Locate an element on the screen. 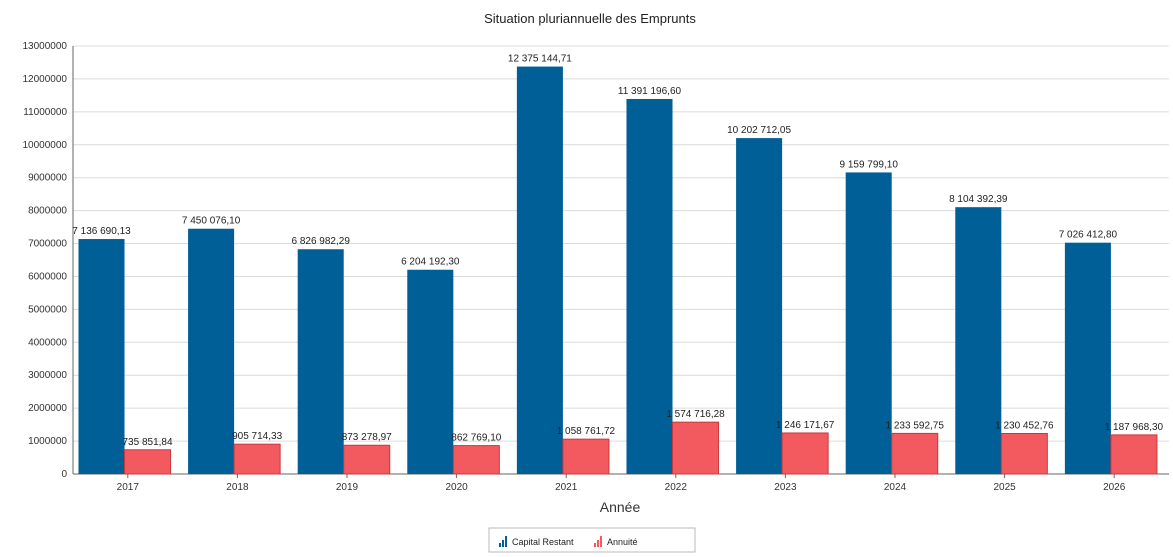  data-label: 1 230 452,76 is located at coordinates (1024, 425).